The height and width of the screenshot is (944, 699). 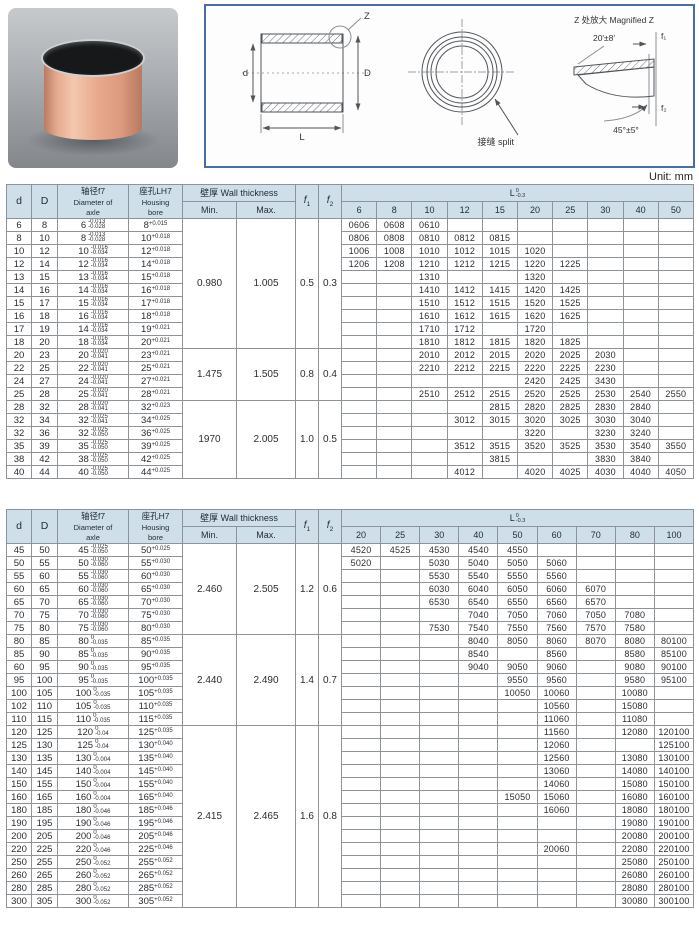 I want to click on cell-part-number: 3525, so click(x=570, y=446).